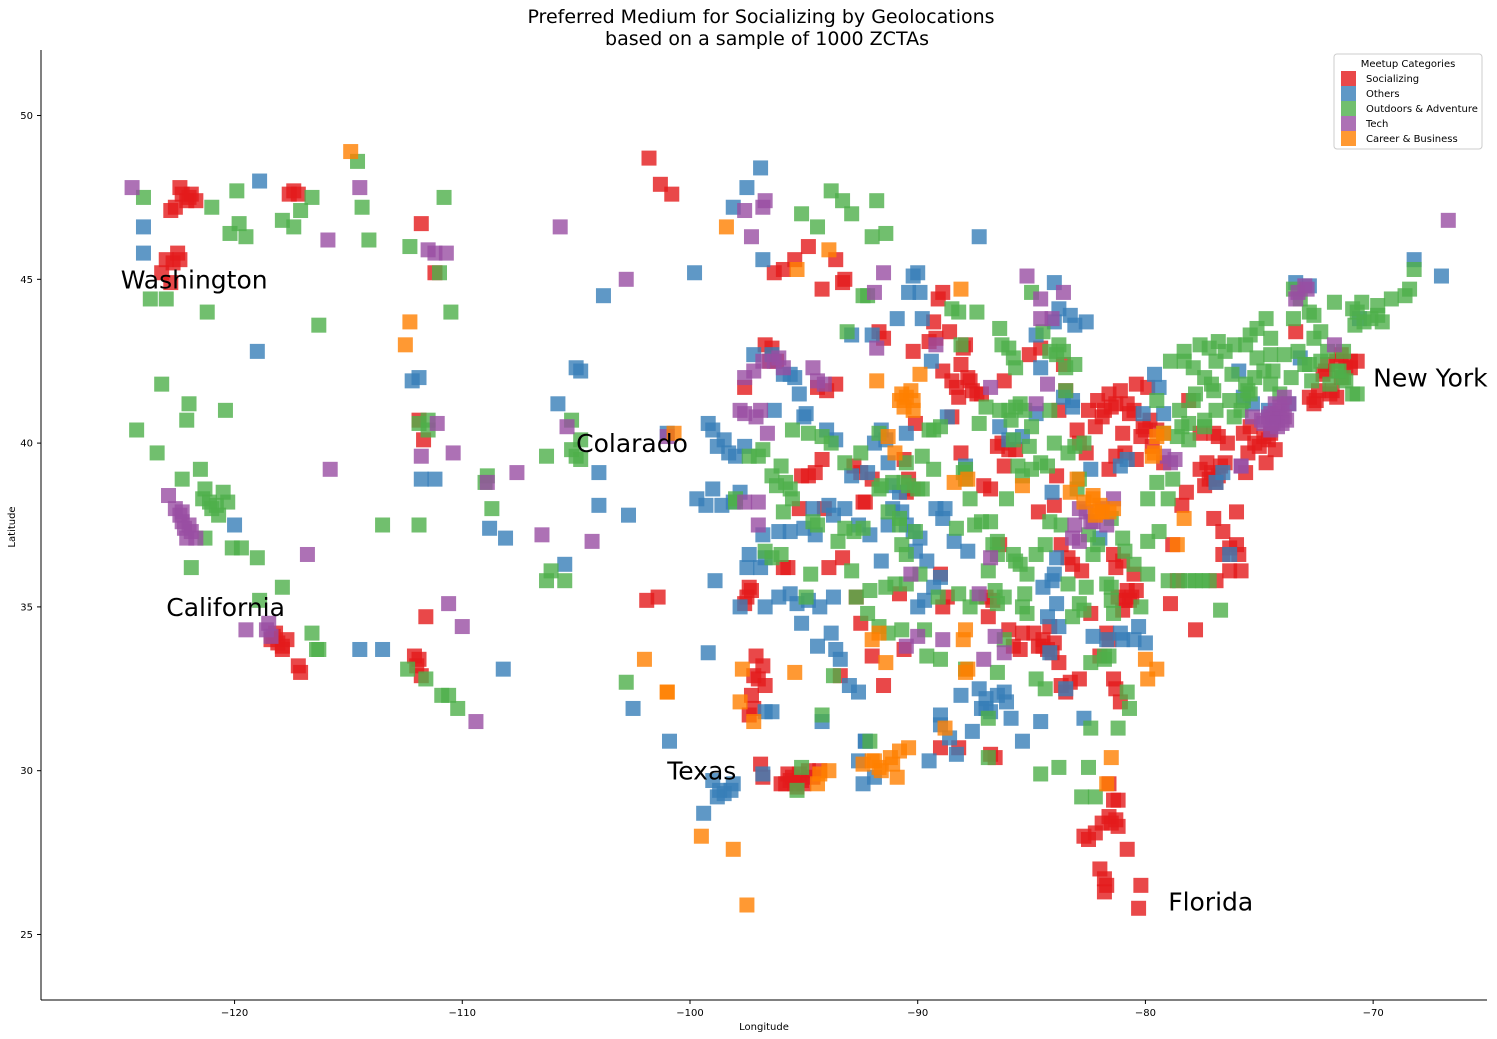  Describe the element at coordinates (764, 1027) in the screenshot. I see `x-axis-label: Longitude` at that location.